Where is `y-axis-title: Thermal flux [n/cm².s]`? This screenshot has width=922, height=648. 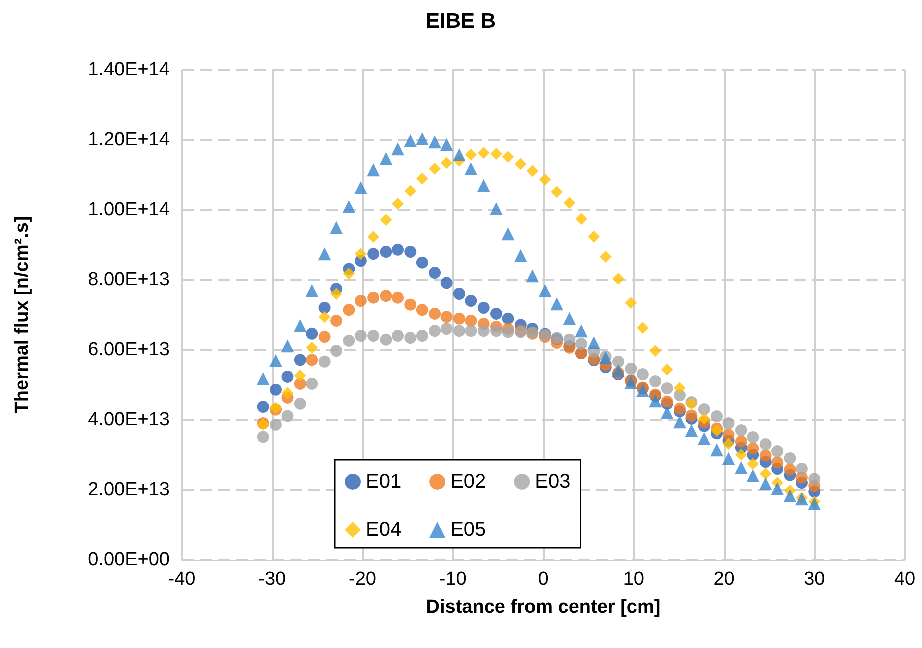 y-axis-title: Thermal flux [n/cm².s] is located at coordinates (22, 315).